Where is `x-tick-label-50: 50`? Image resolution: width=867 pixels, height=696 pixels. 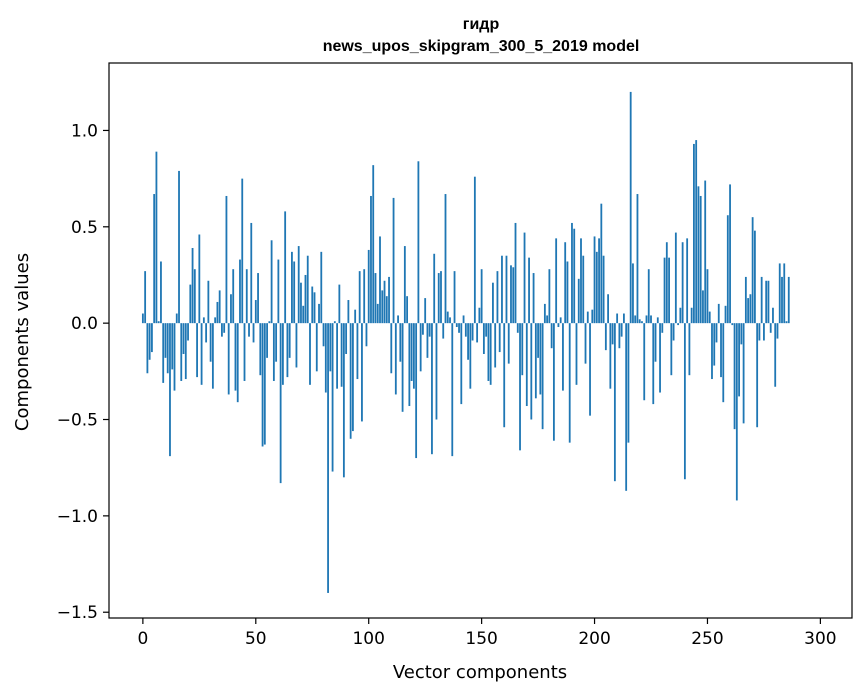
x-tick-label-50: 50 is located at coordinates (256, 639).